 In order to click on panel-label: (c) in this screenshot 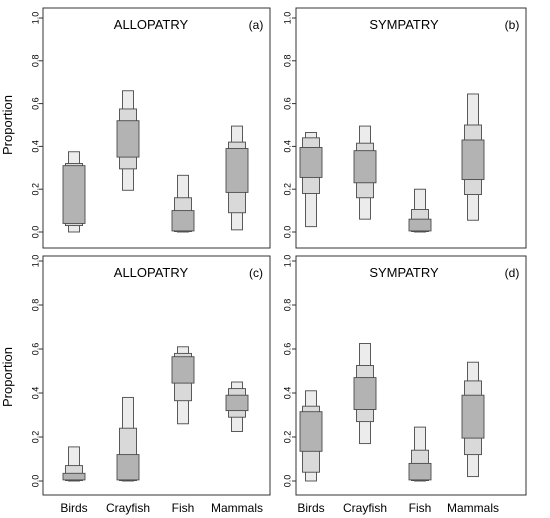, I will do `click(256, 273)`.